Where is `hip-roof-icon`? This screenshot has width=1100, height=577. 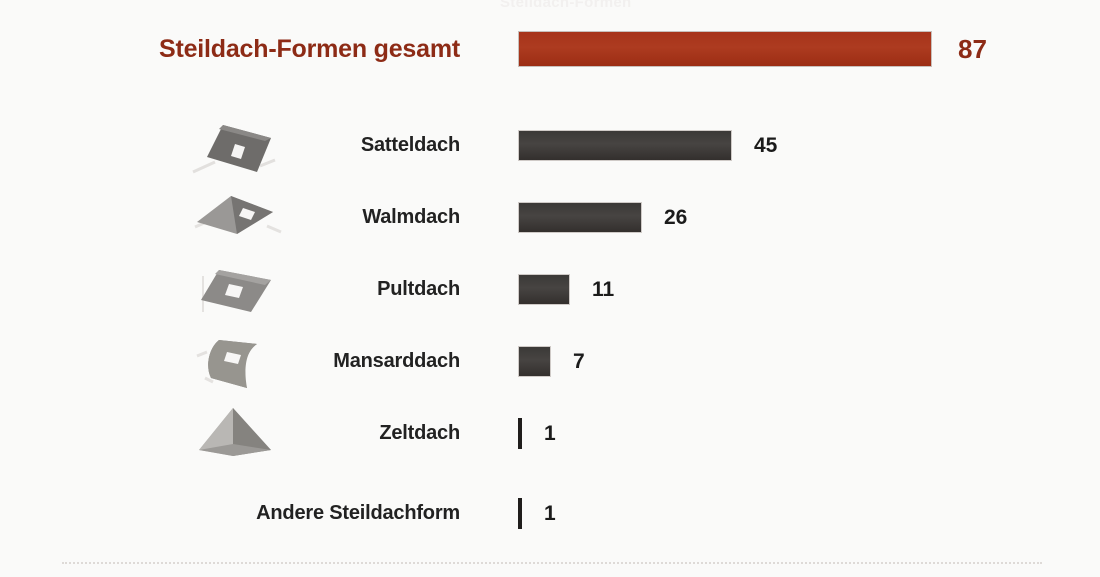
hip-roof-icon is located at coordinates (242, 217).